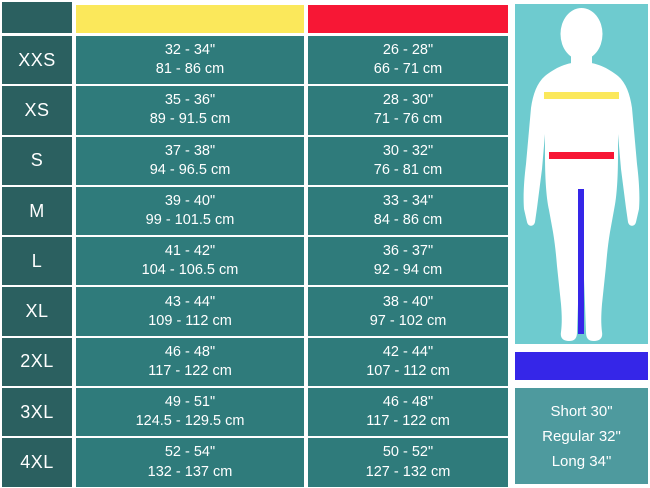 The image size is (650, 488). Describe the element at coordinates (408, 402) in the screenshot. I see `waist-inches: 46 - 48"` at that location.